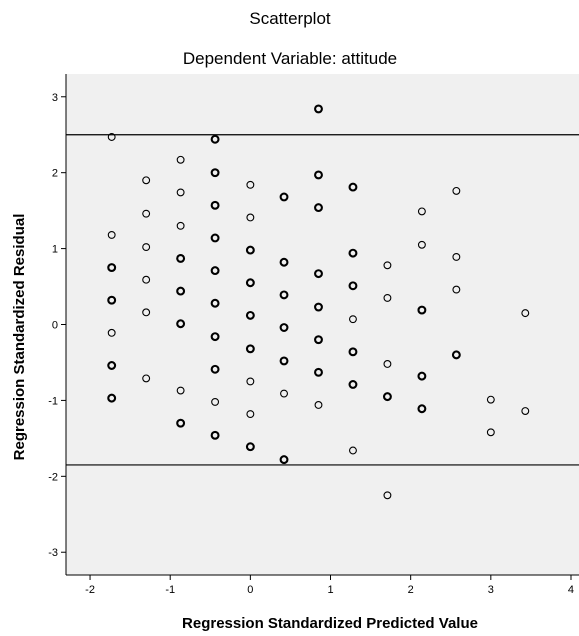 The image size is (579, 636). I want to click on y-axis-ticks: 3 2 1 0 -1 -2 -3, so click(57, 325).